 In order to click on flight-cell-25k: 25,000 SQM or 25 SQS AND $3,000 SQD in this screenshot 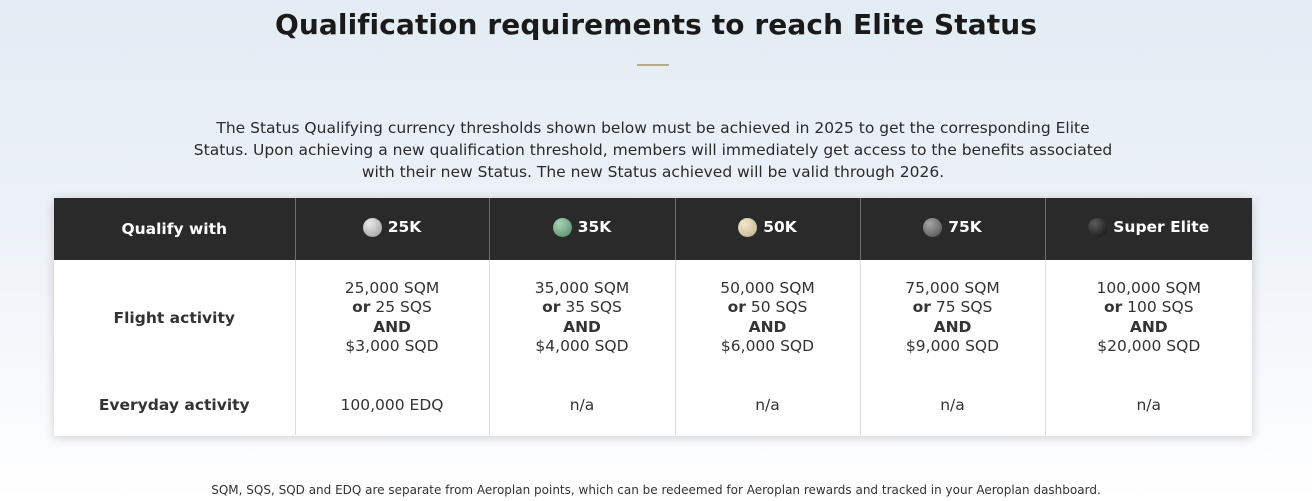, I will do `click(391, 317)`.